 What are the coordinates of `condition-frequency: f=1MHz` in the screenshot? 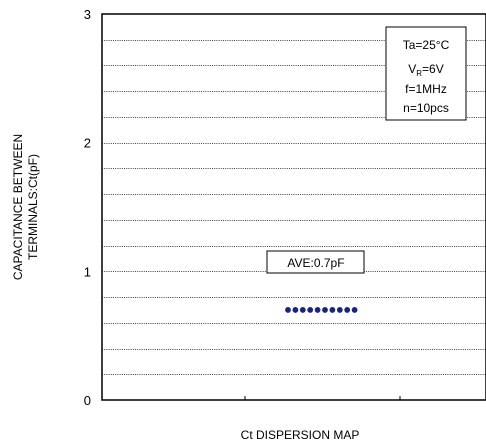 It's located at (426, 89).